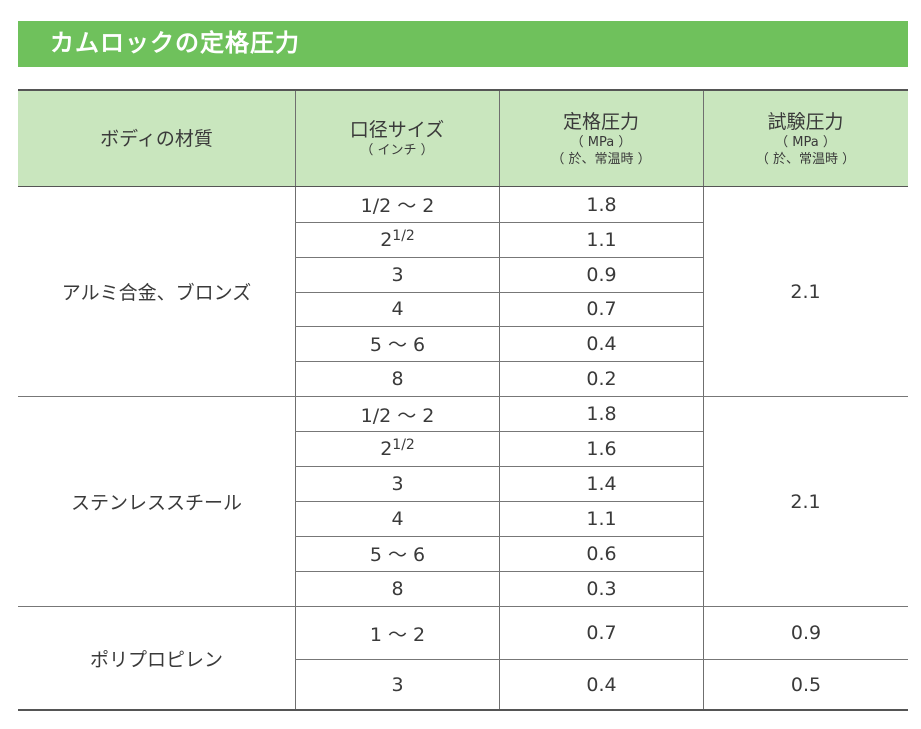 Image resolution: width=921 pixels, height=729 pixels. I want to click on rated-cell: 1.4, so click(601, 483).